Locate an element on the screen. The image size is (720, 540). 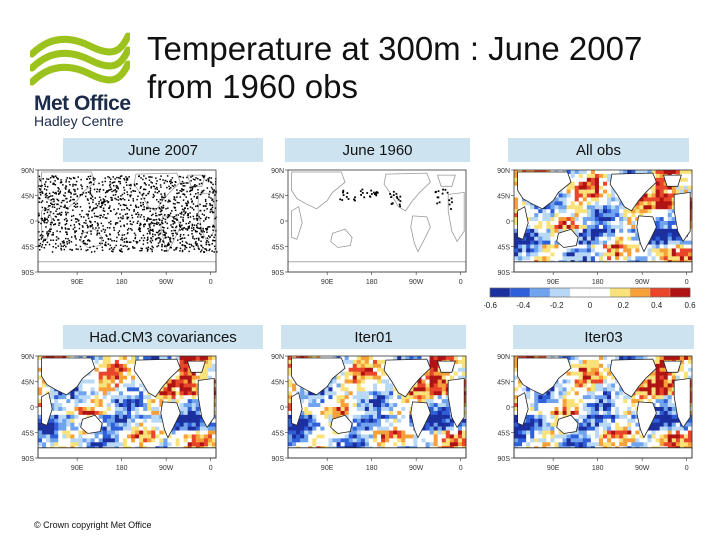
colorbar-tick-label: 0.2 is located at coordinates (624, 305).